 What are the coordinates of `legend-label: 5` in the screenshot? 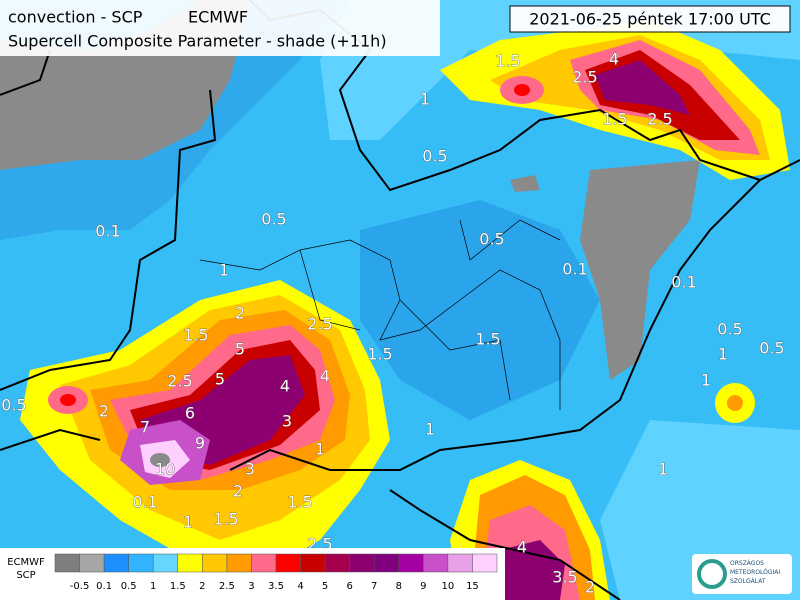 It's located at (325, 586).